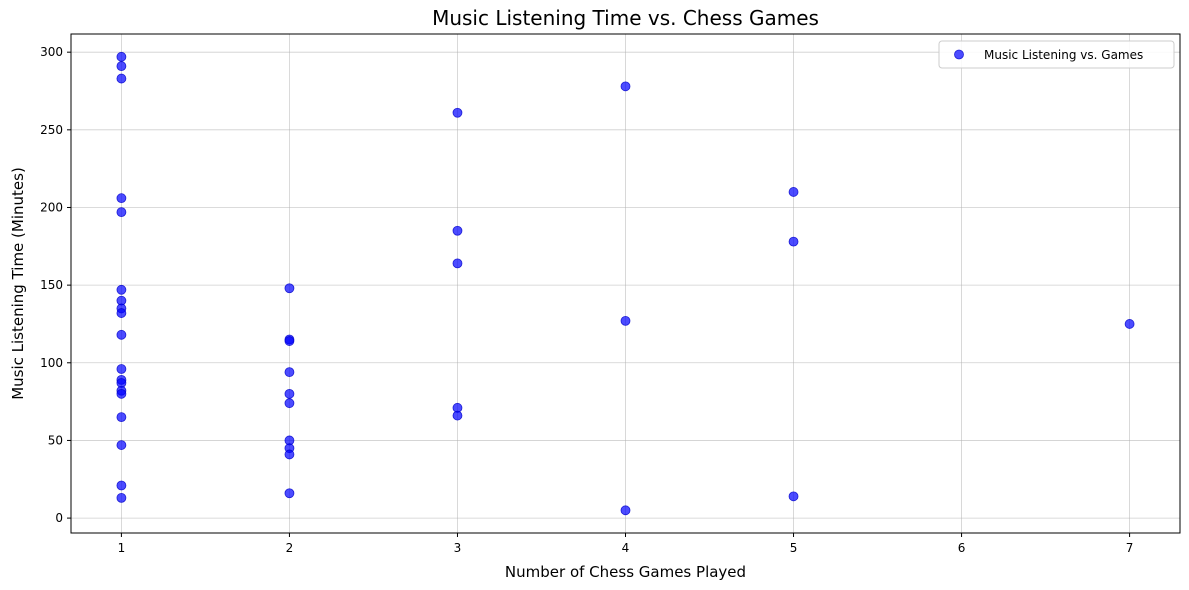  Describe the element at coordinates (122, 548) in the screenshot. I see `x-tick-label: 1` at that location.